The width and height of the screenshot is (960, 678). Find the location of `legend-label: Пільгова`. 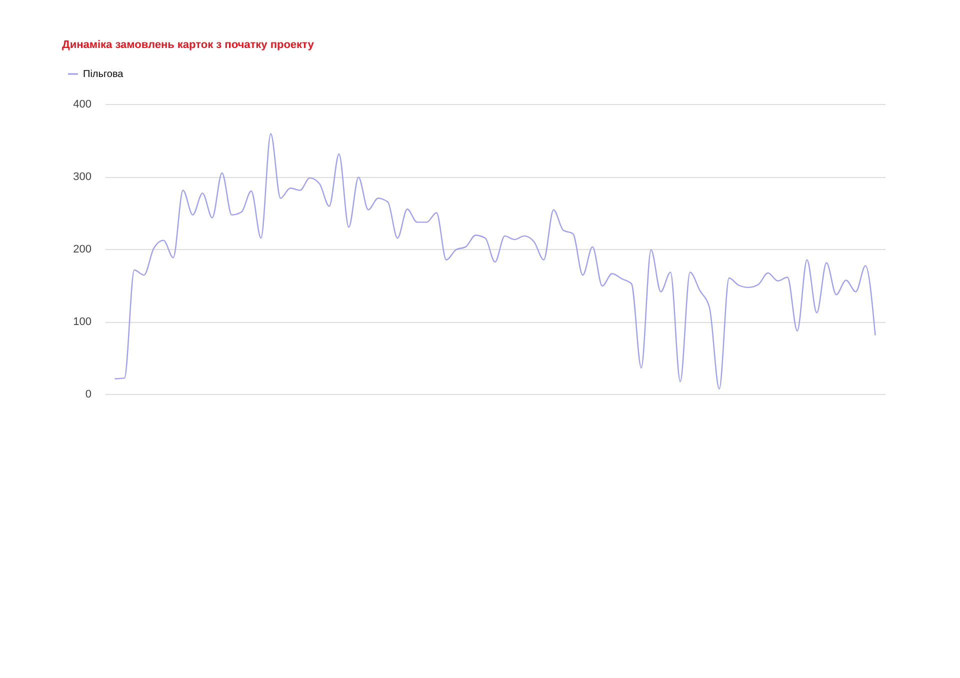

legend-label: Пільгова is located at coordinates (103, 74).